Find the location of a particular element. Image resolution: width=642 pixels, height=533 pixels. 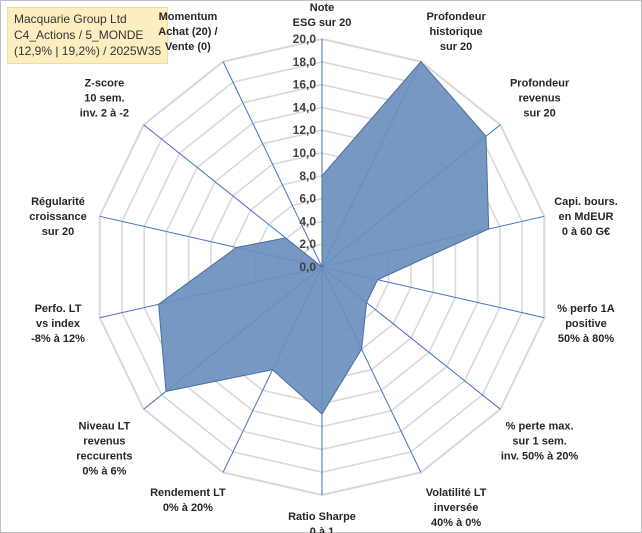

axis-spoke is located at coordinates (272, 164).